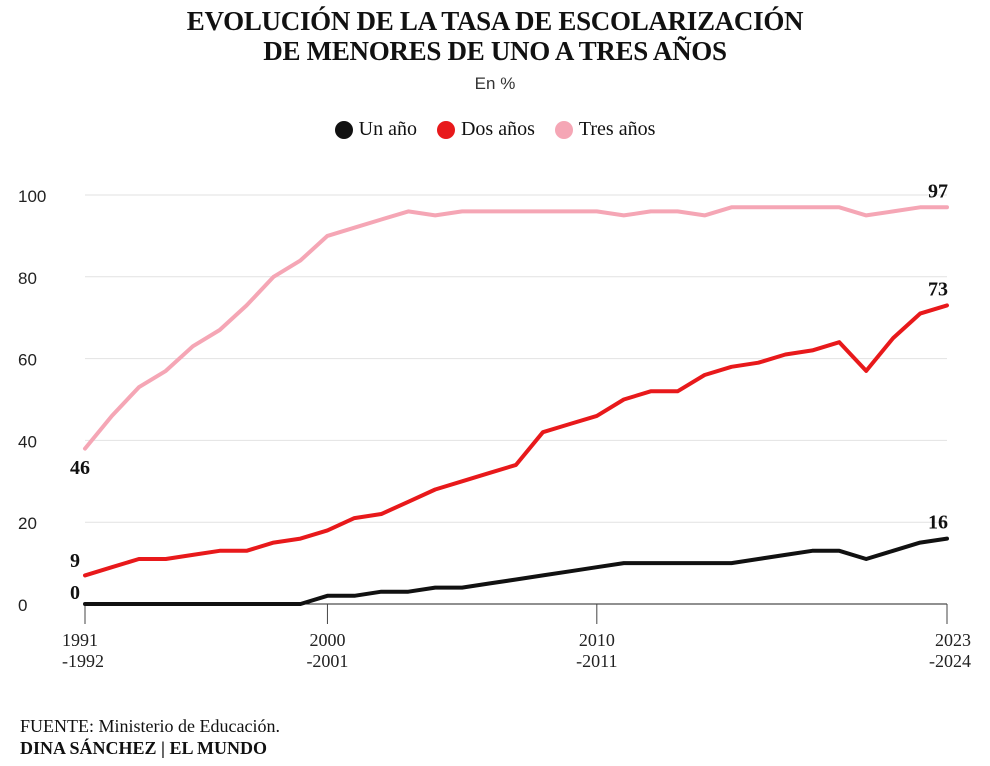 The width and height of the screenshot is (990, 766). I want to click on footer-credit: DINA SÁNCHEZ | EL MUNDO, so click(143, 748).